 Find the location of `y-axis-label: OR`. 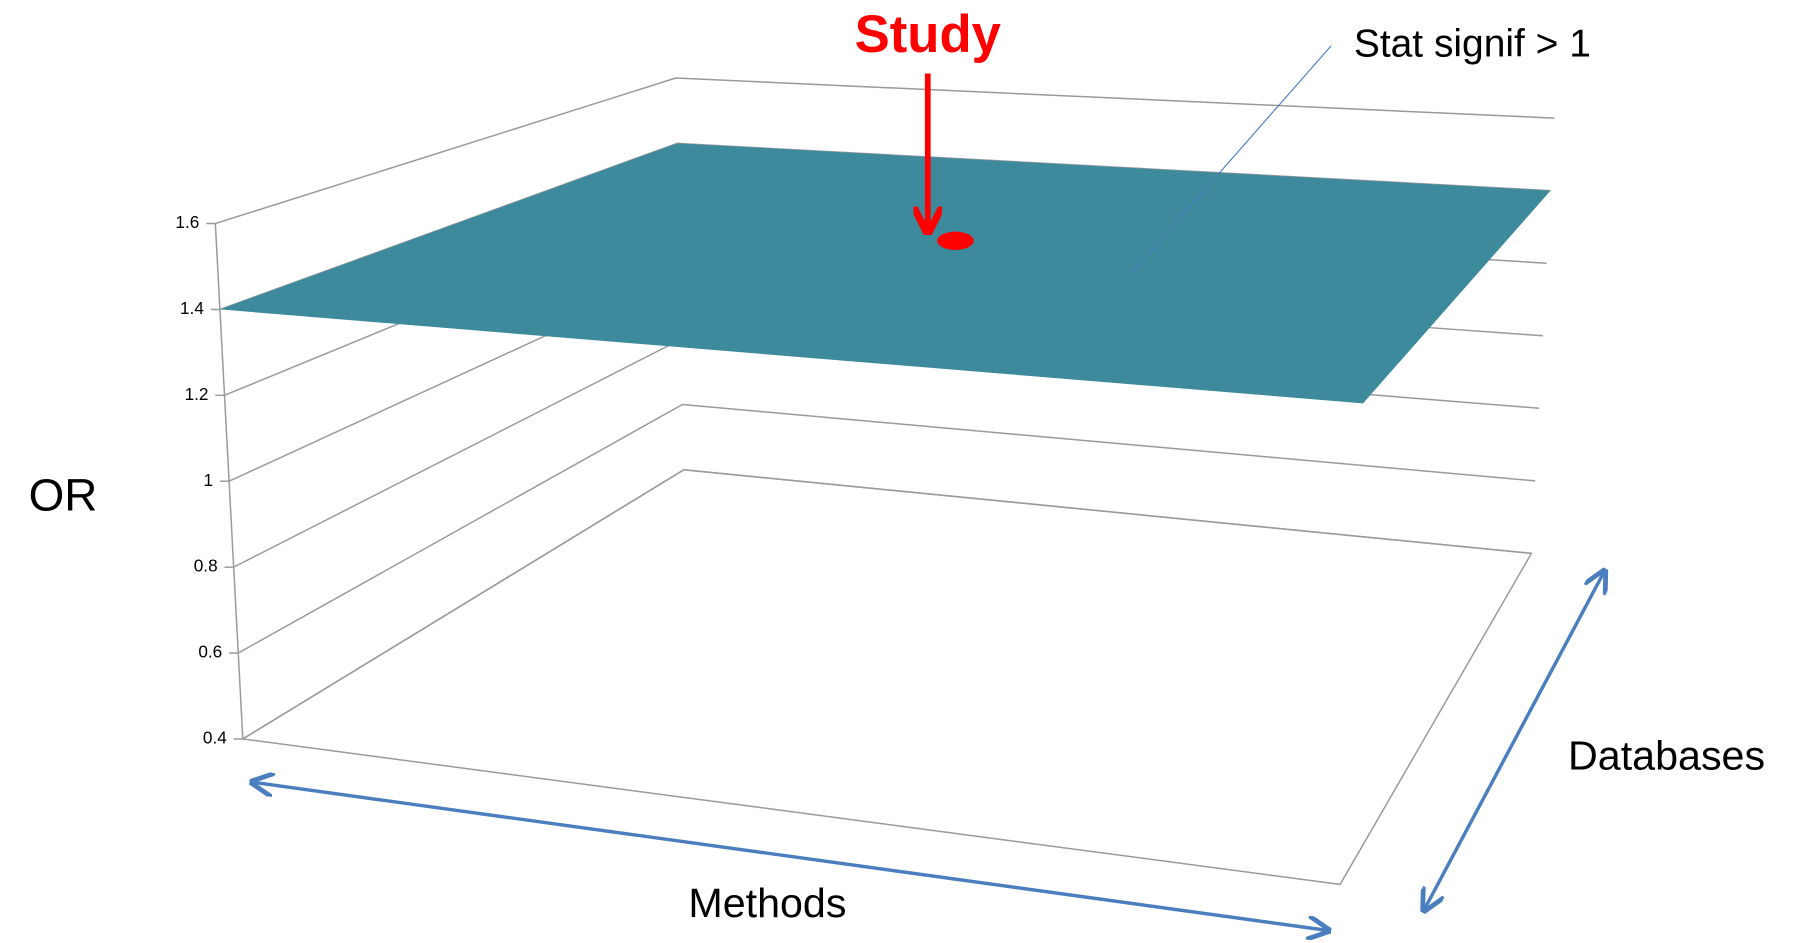

y-axis-label: OR is located at coordinates (63, 495).